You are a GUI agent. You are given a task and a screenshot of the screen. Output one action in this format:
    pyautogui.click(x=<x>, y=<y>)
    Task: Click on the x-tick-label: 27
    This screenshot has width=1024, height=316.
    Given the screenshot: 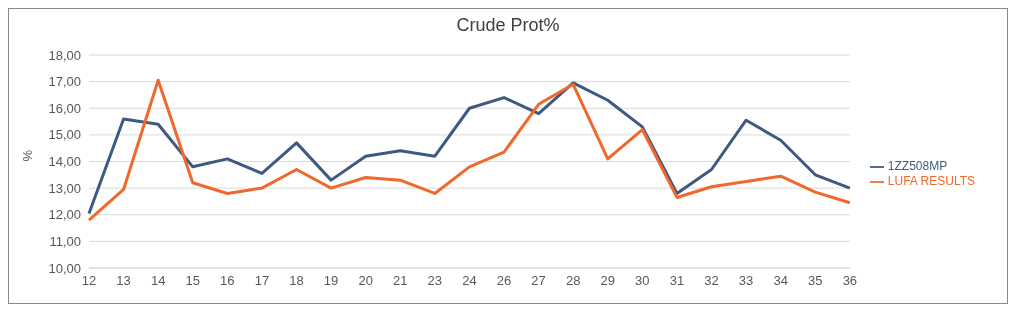 What is the action you would take?
    pyautogui.click(x=538, y=281)
    